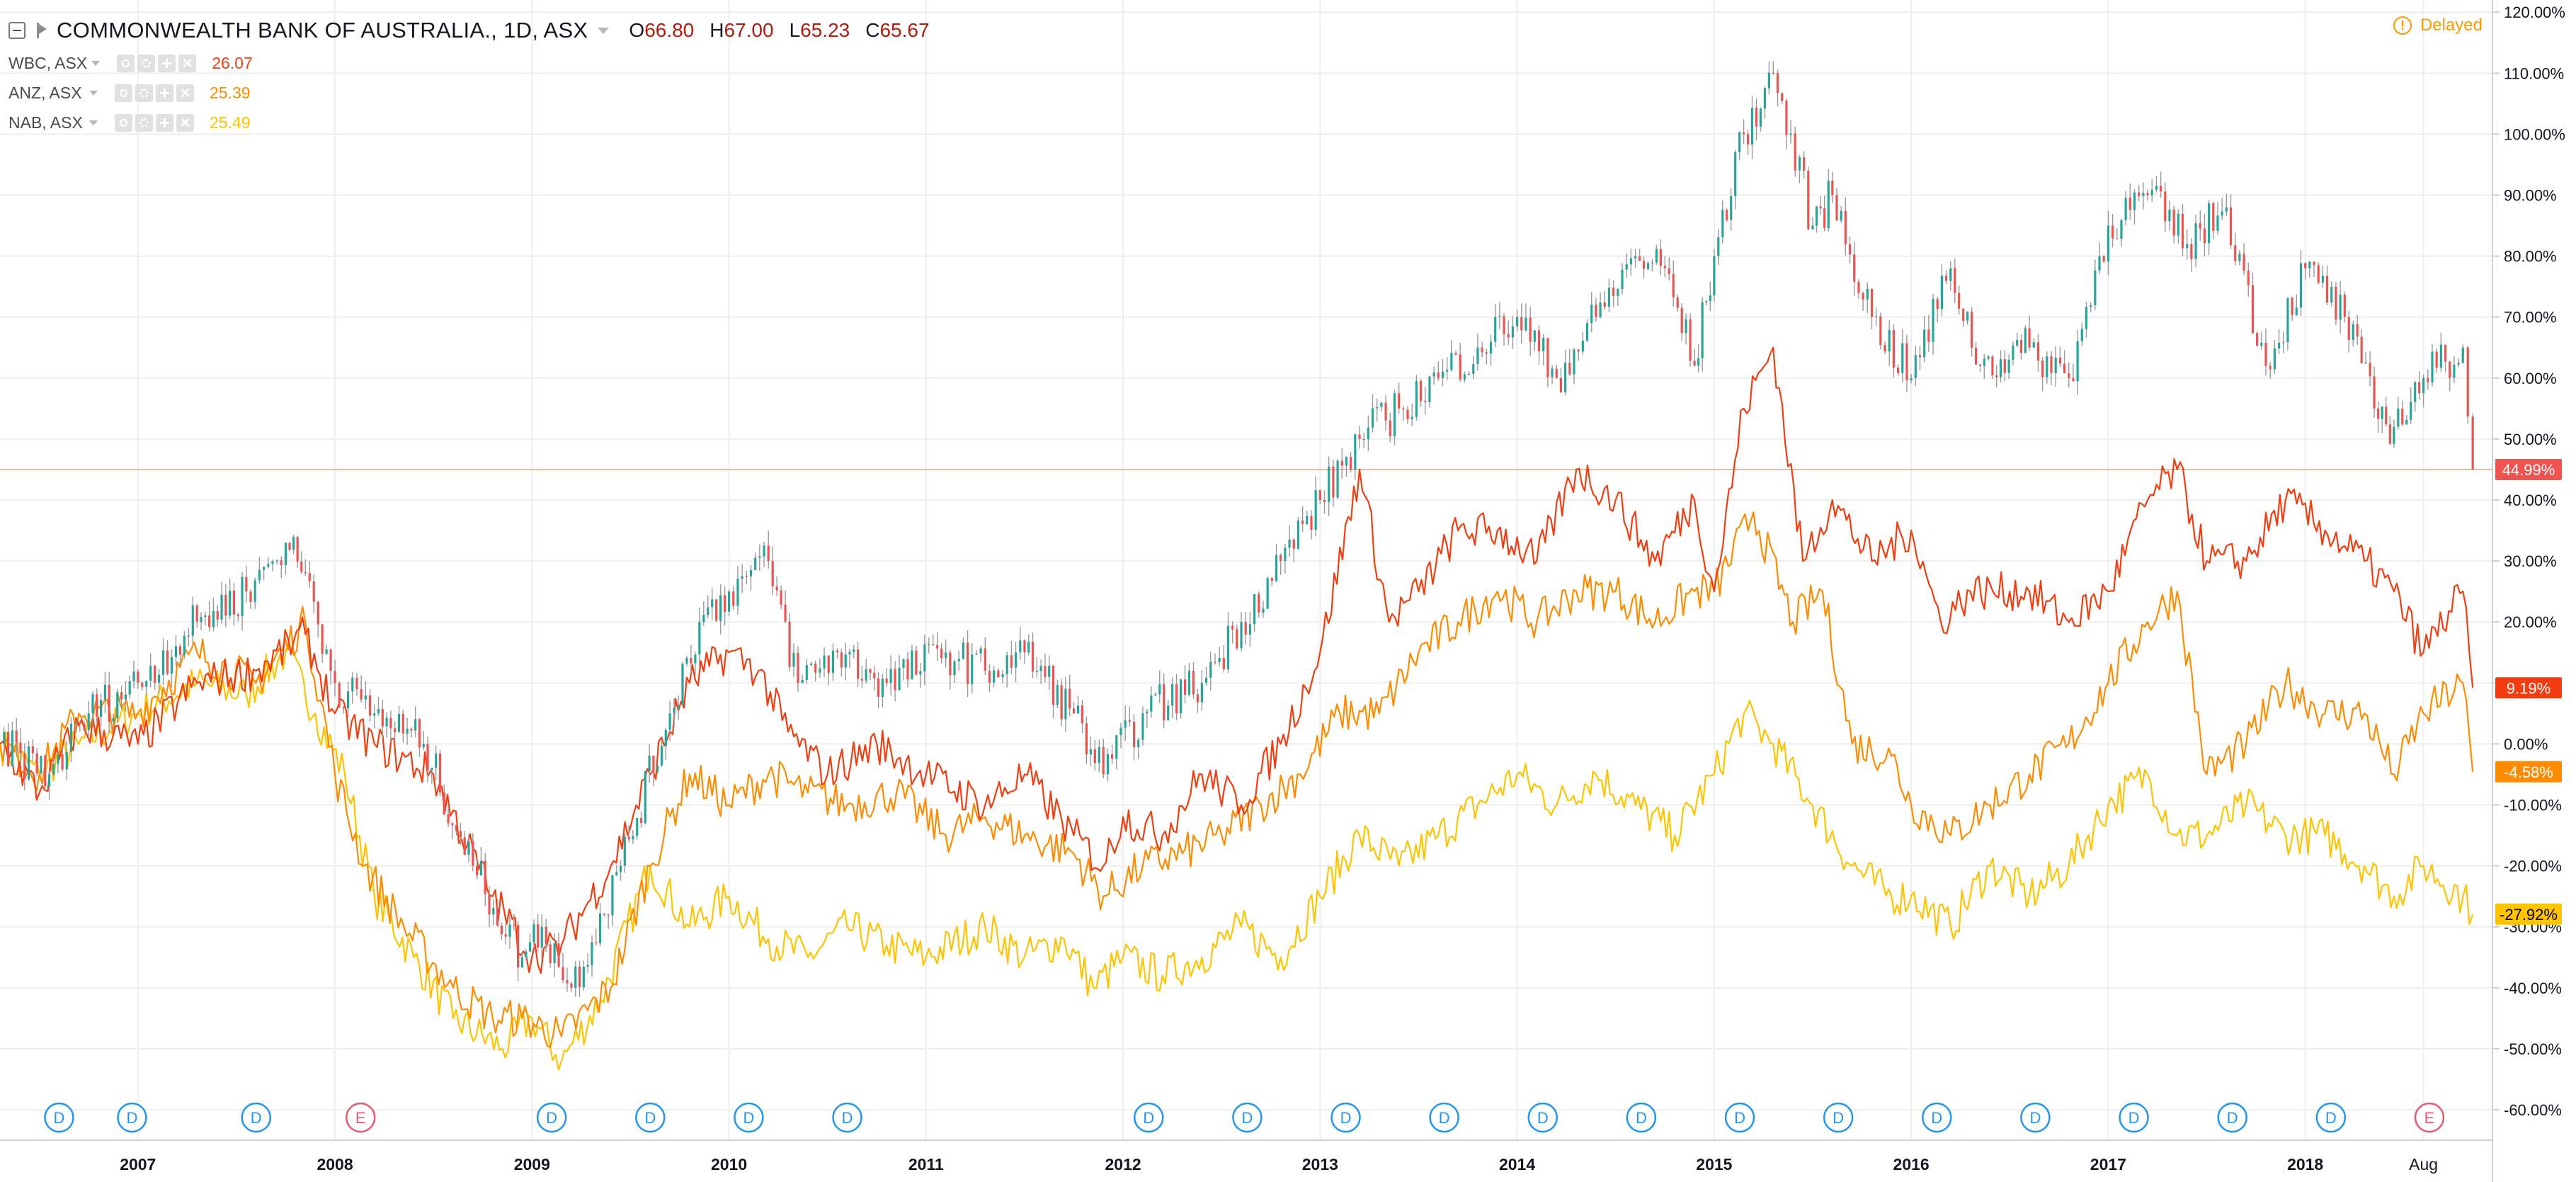 The image size is (2576, 1182). I want to click on price-axis-label: 110.00%, so click(2534, 73).